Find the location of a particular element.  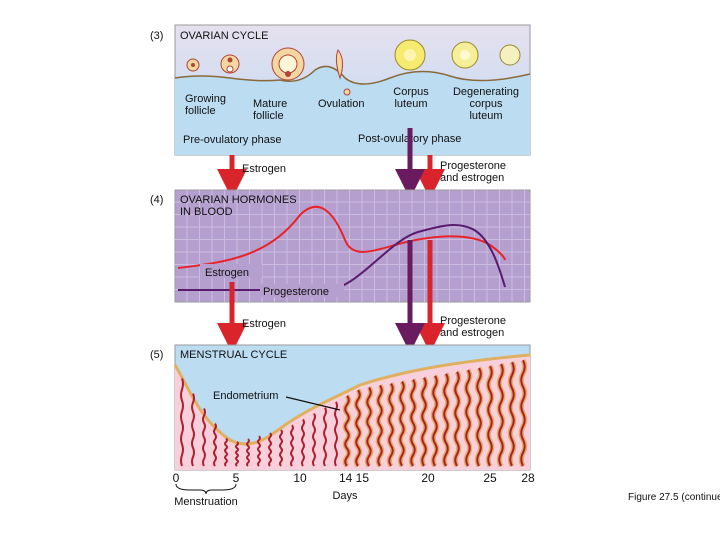

pointer is located at coordinates (313, 403).